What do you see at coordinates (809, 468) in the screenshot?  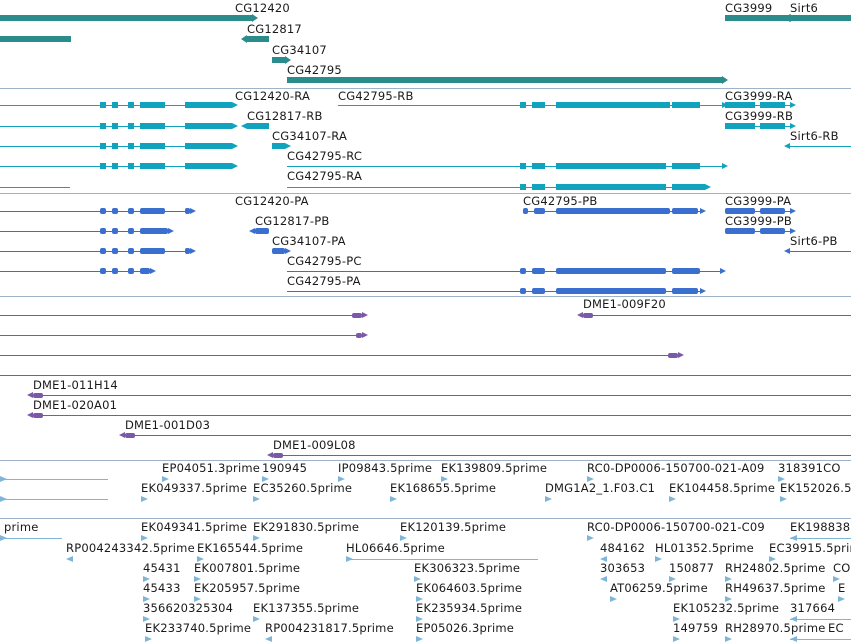 I see `feature-label: 318391CO` at bounding box center [809, 468].